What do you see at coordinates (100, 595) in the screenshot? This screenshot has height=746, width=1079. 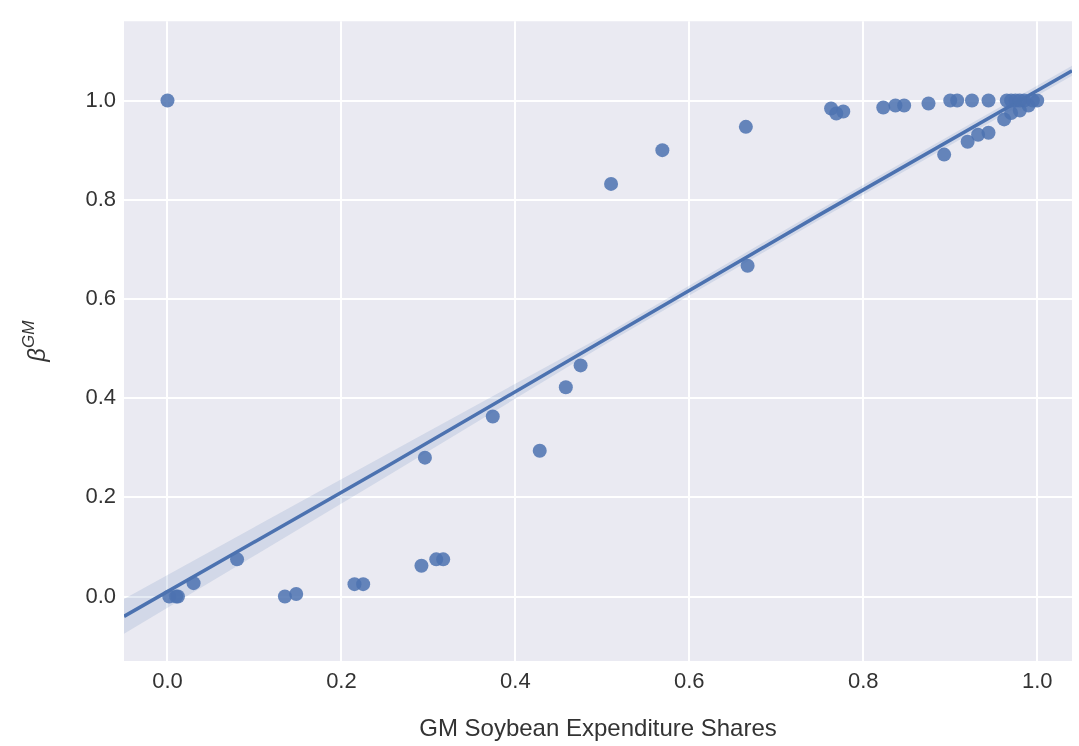 I see `y-tick-label: 0.0` at bounding box center [100, 595].